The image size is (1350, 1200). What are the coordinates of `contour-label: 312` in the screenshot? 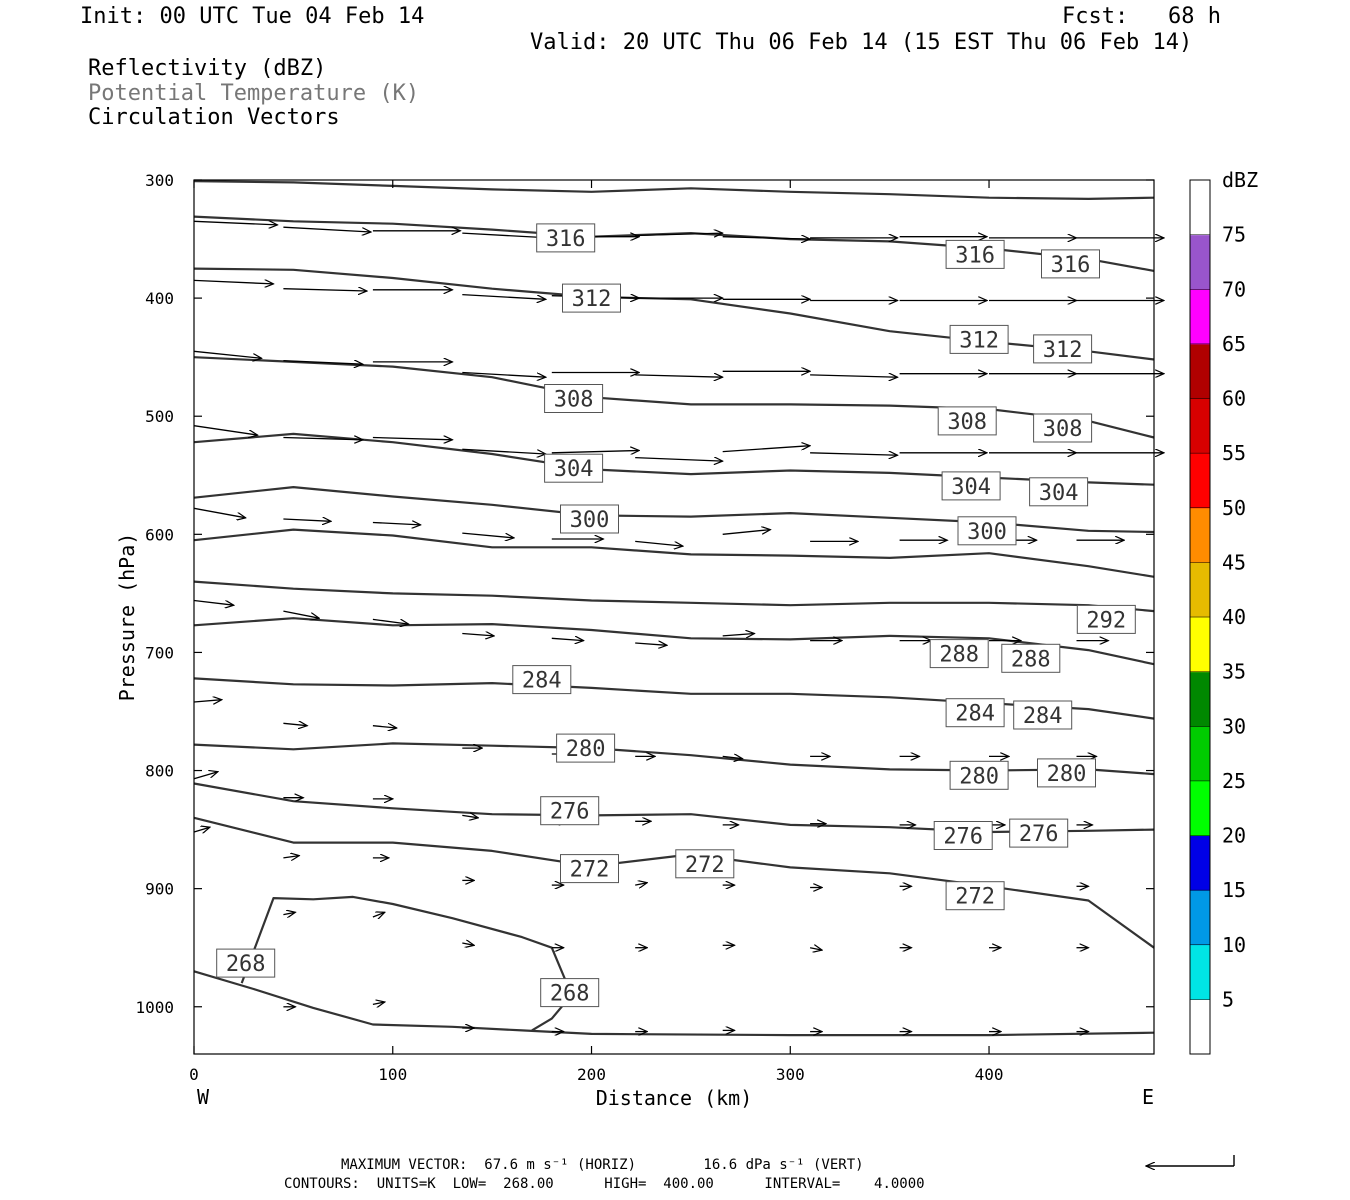 It's located at (1063, 349).